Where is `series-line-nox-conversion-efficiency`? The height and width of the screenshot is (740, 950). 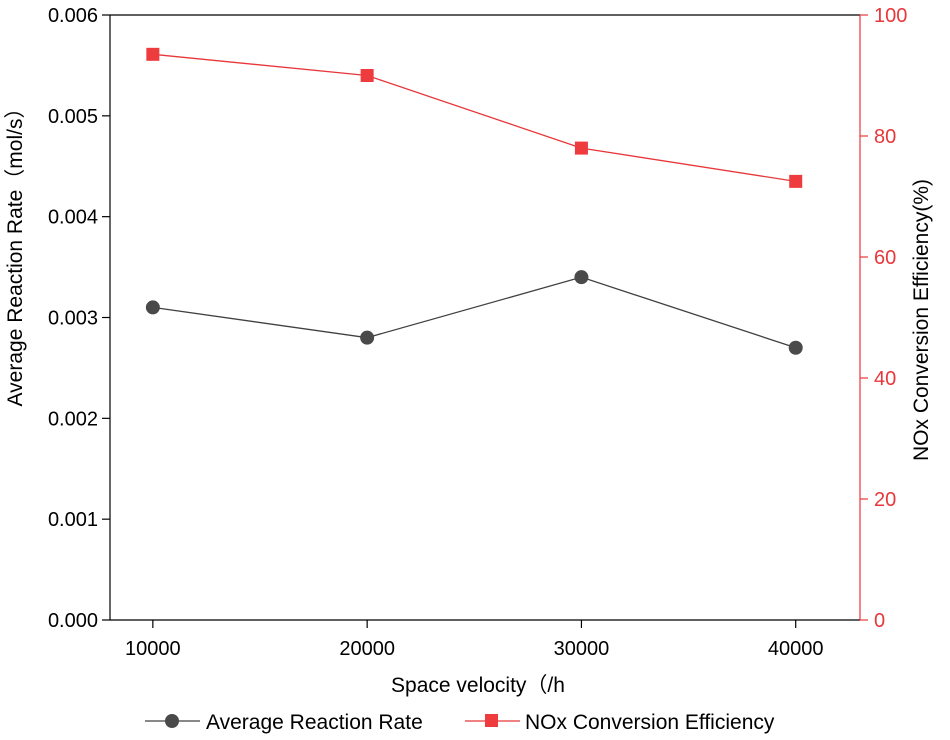 series-line-nox-conversion-efficiency is located at coordinates (474, 118).